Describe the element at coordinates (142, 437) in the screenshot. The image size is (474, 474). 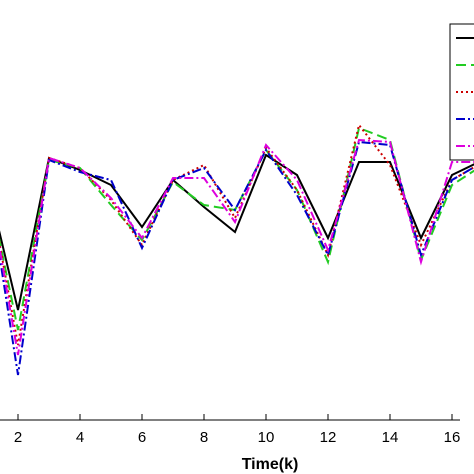
I see `x-tick-label: 6` at that location.